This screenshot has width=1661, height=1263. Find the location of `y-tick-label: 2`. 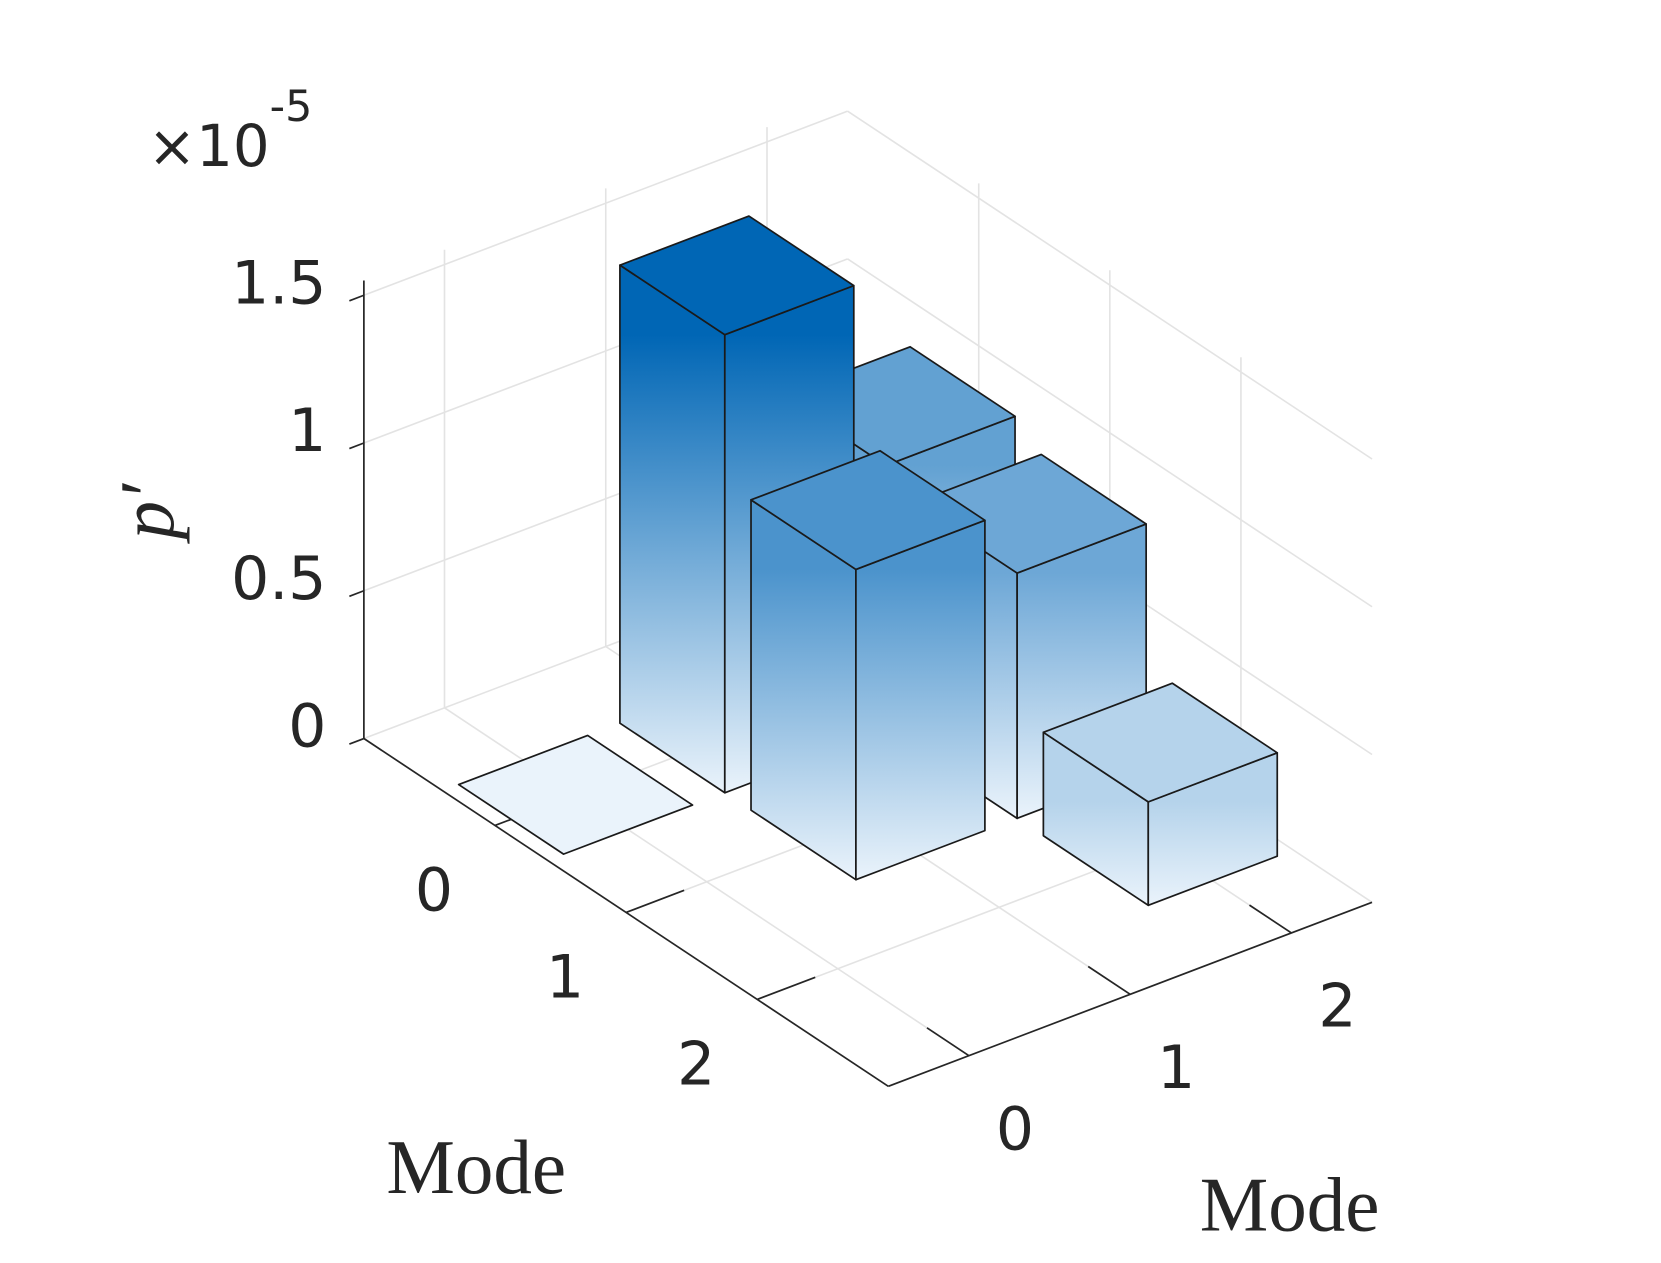

y-tick-label: 2 is located at coordinates (1337, 1007).